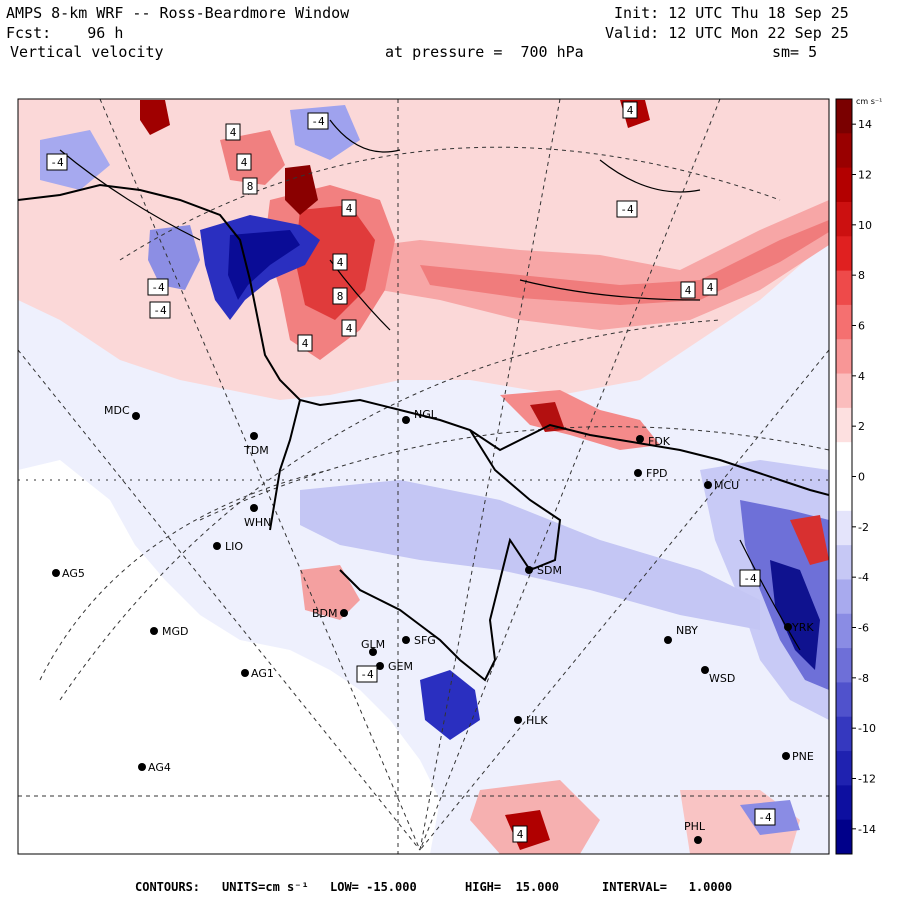 Image resolution: width=900 pixels, height=900 pixels. Describe the element at coordinates (861, 477) in the screenshot. I see `colorbar-tick-label: 0` at that location.